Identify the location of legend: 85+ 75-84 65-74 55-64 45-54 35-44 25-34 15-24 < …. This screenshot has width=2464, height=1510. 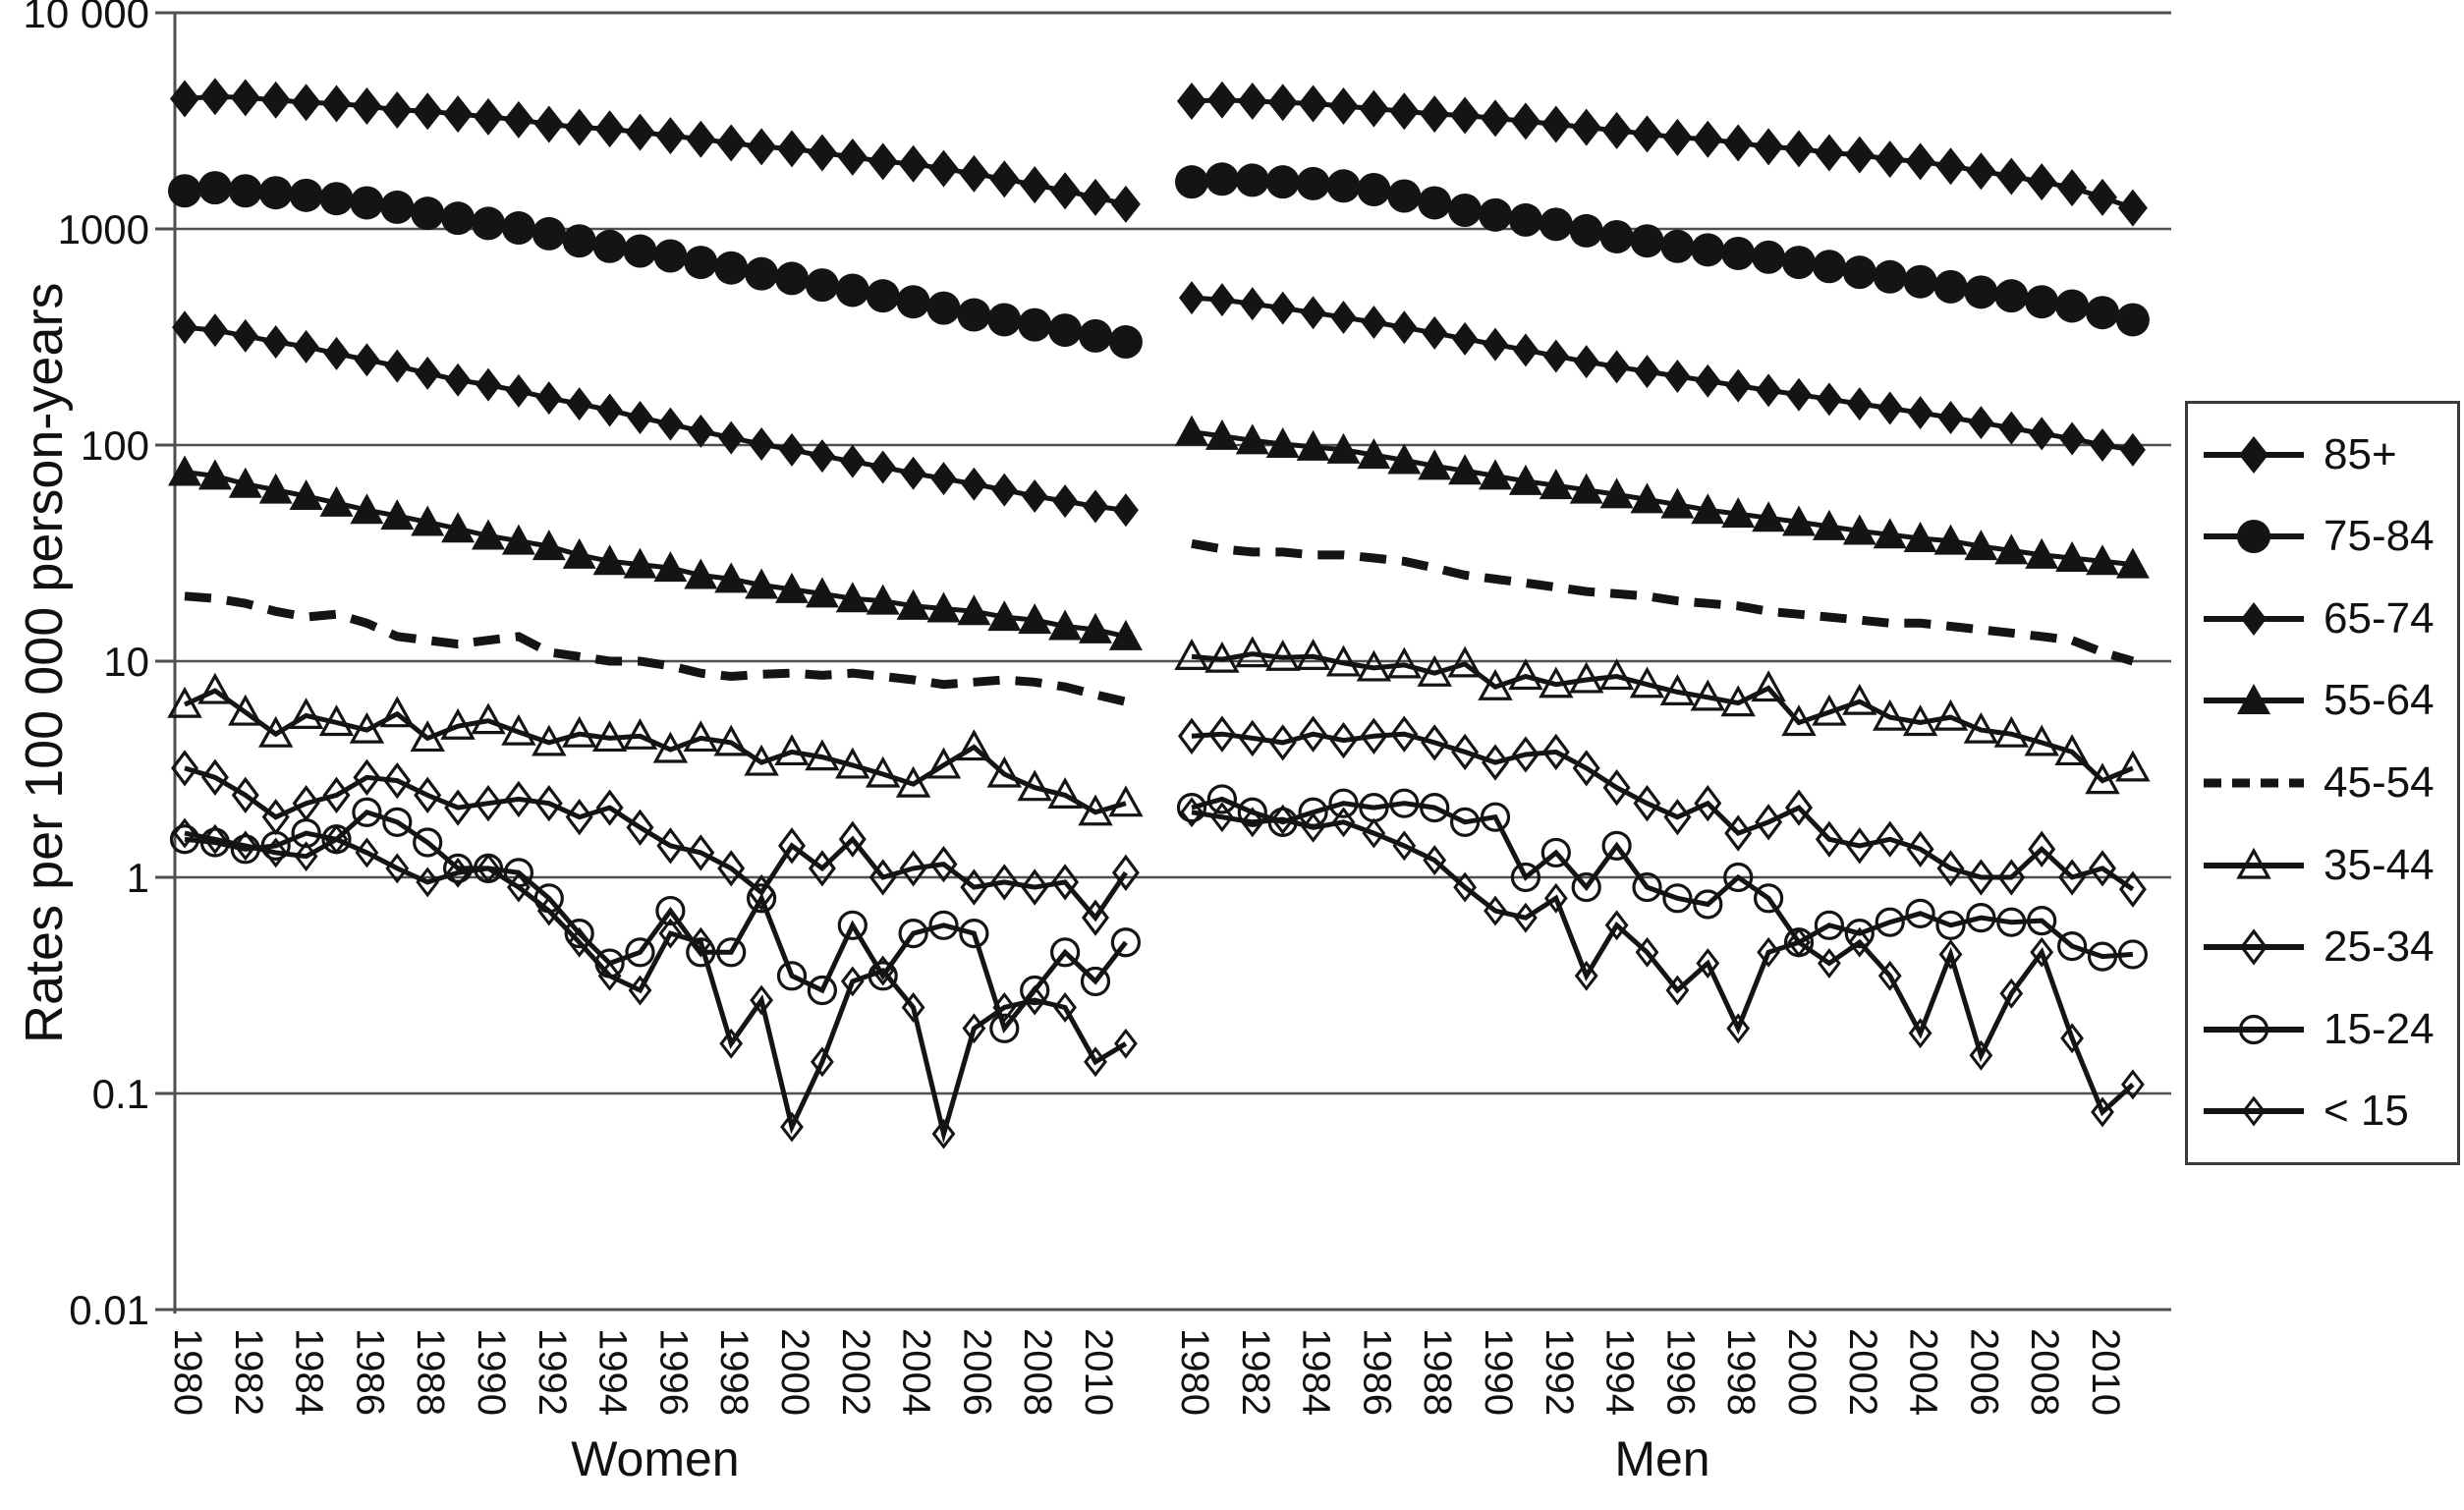
(2322, 783).